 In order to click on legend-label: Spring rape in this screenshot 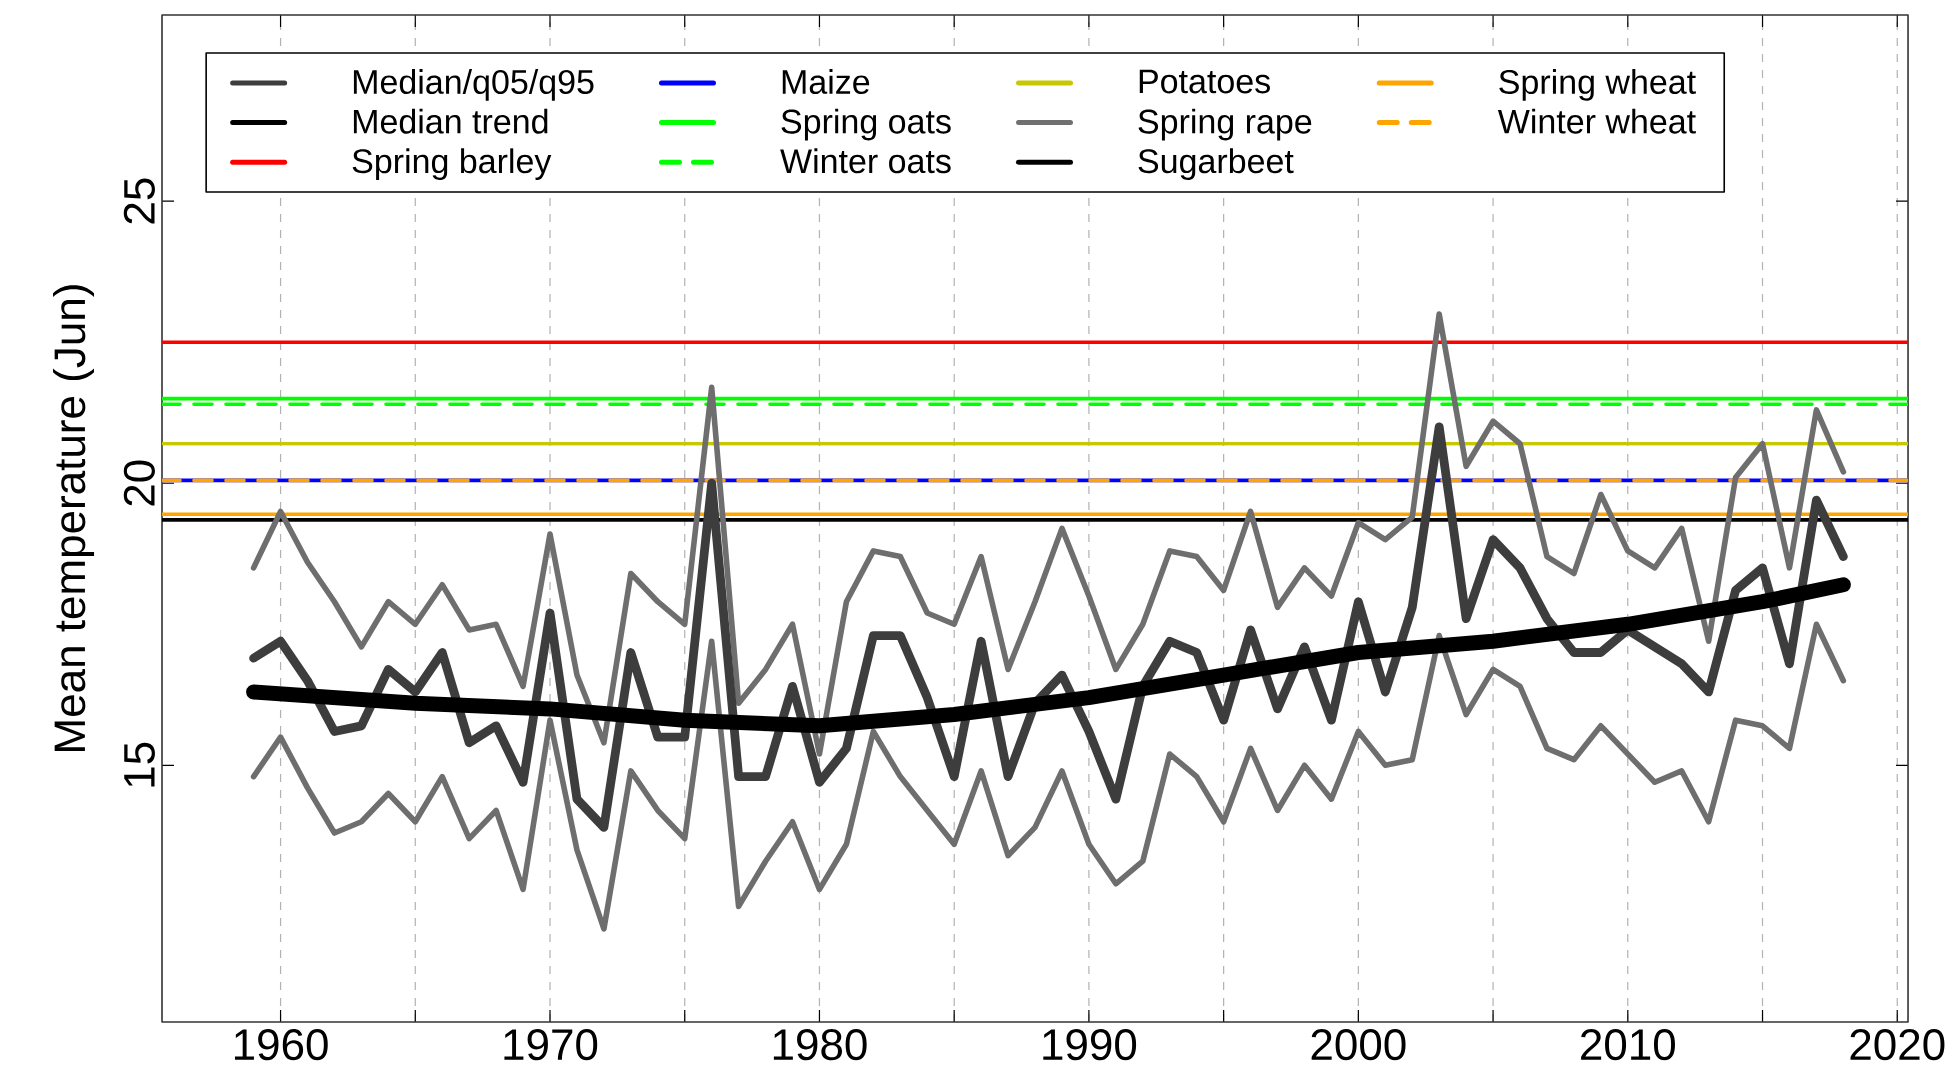, I will do `click(1225, 124)`.